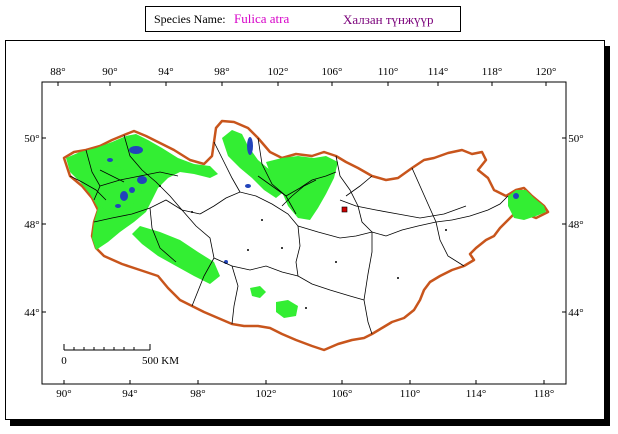  I want to click on lon-label-bottom: 118°, so click(544, 394).